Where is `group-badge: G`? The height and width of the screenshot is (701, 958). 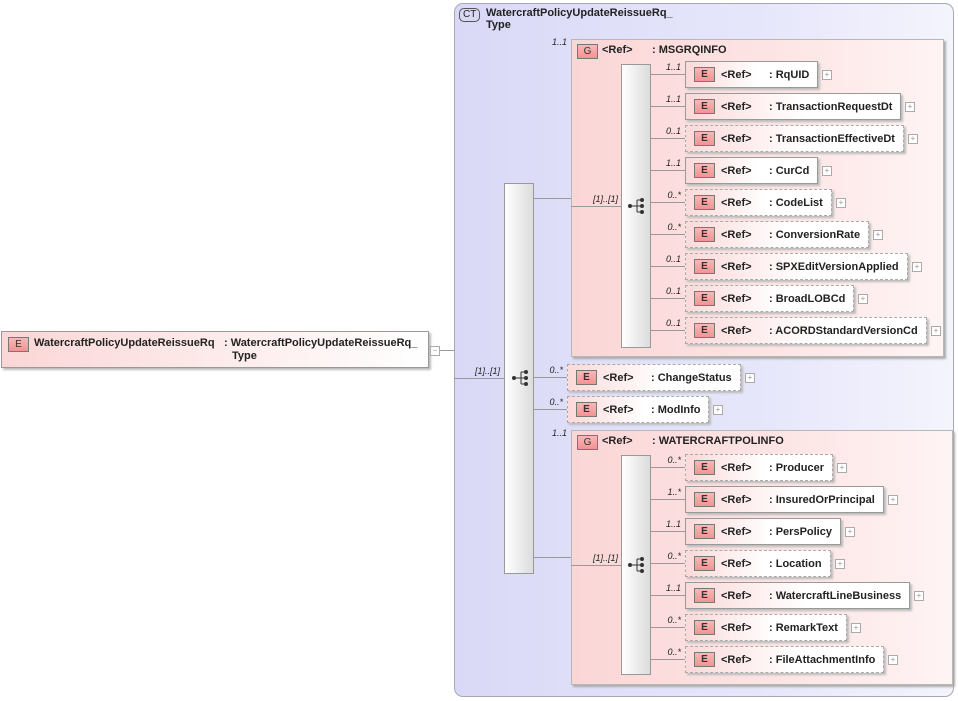
group-badge: G is located at coordinates (587, 51).